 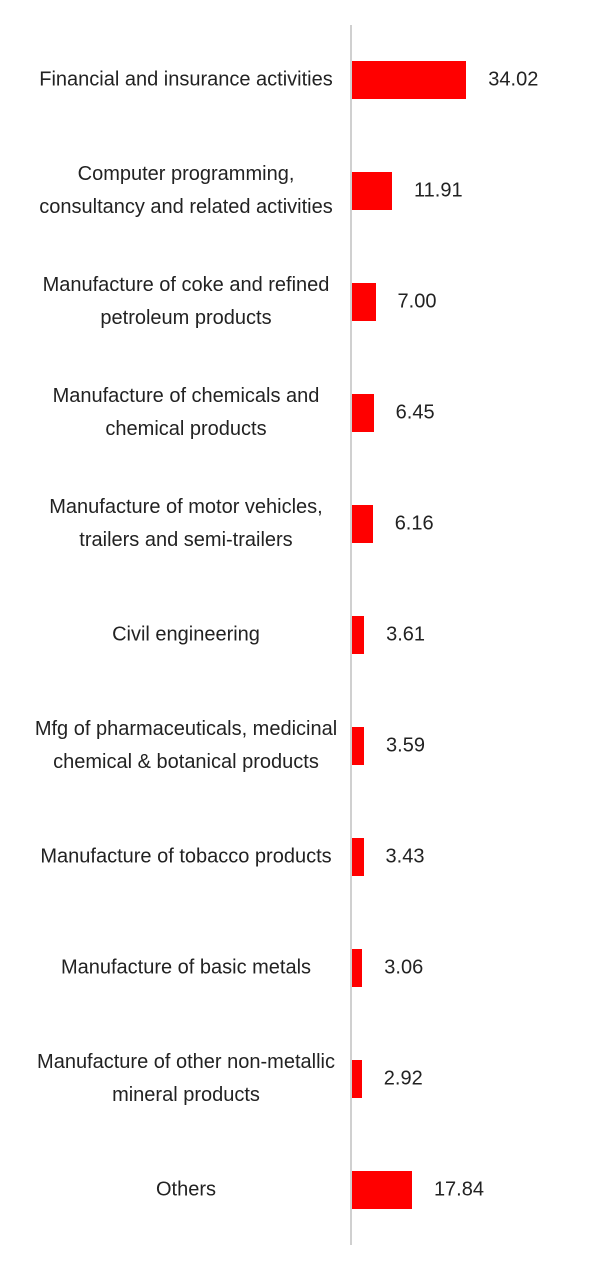 I want to click on category-label: Others, so click(x=186, y=1189).